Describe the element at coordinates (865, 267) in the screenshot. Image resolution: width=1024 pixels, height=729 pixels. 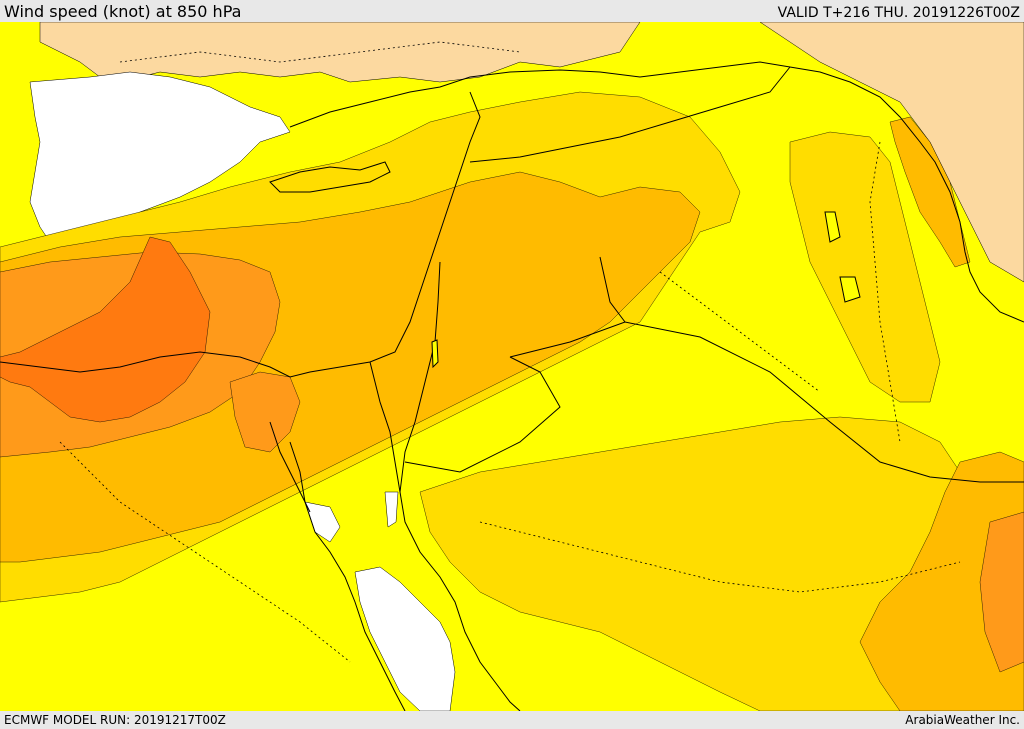
I see `gold-region-iraq` at that location.